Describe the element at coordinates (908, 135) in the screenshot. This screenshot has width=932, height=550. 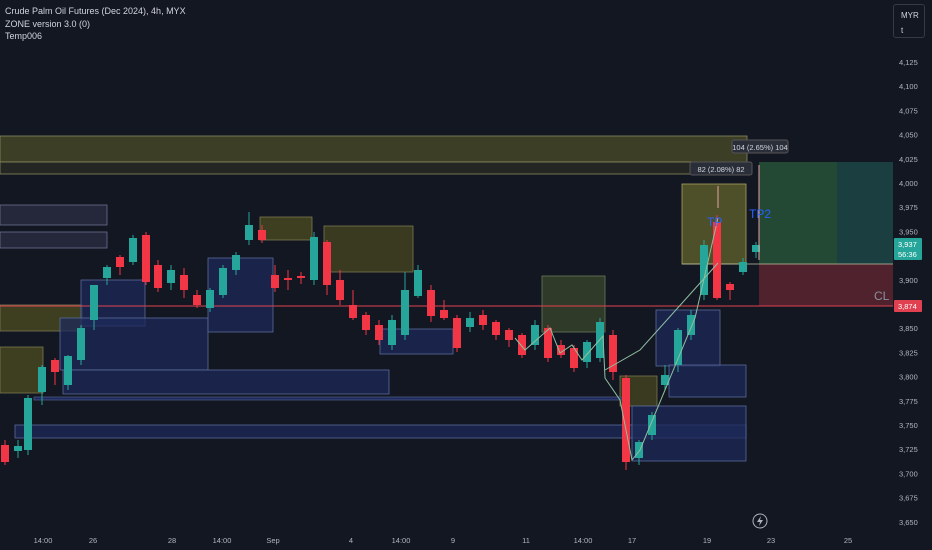
I see `price-tick: 4,050` at that location.